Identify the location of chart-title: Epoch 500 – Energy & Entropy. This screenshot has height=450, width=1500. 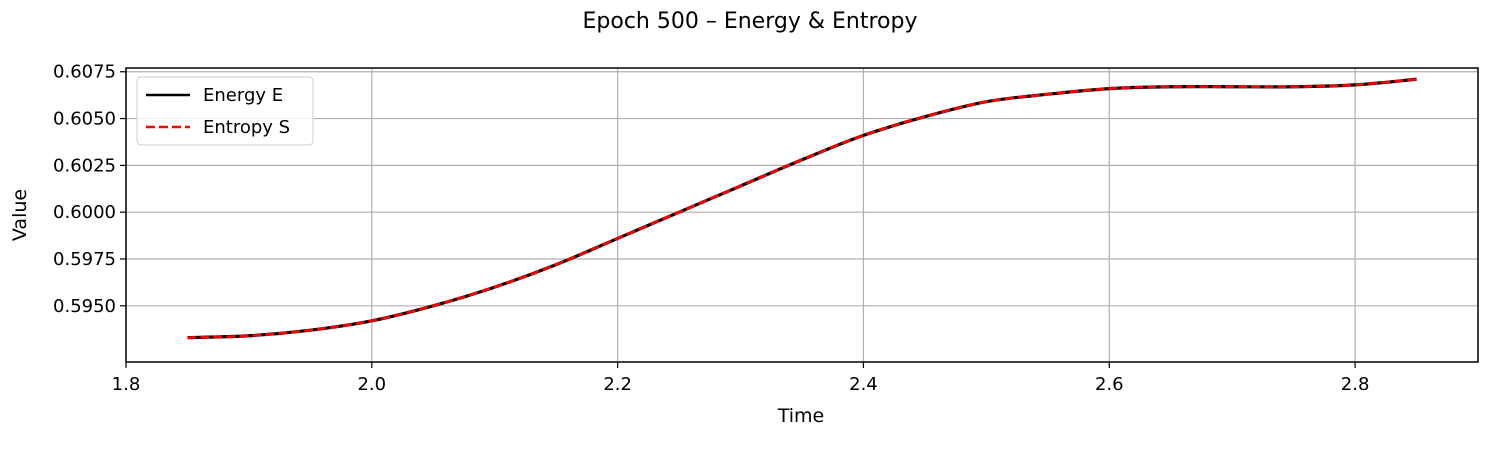
(750, 21).